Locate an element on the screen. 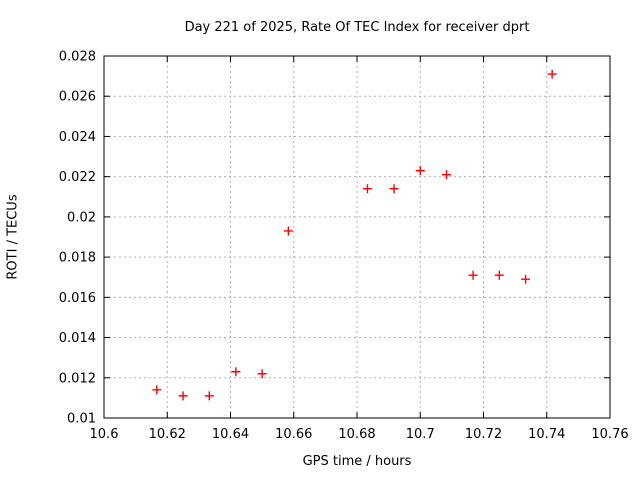 This screenshot has height=480, width=640. y-tick-label: 0.024 is located at coordinates (77, 137).